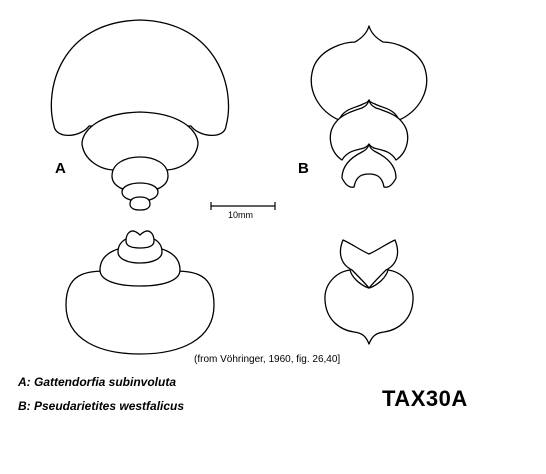 The height and width of the screenshot is (474, 546). I want to click on specimen-a-label: A, so click(60, 168).